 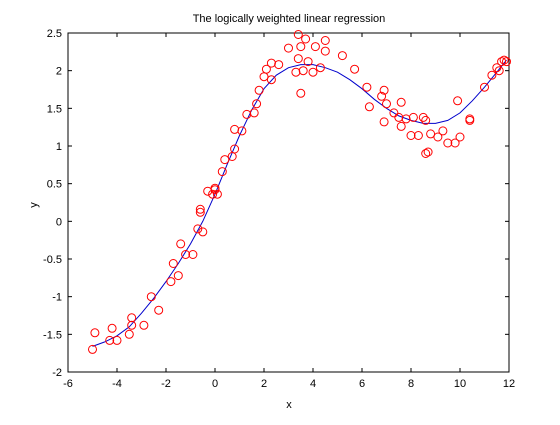 What do you see at coordinates (52, 335) in the screenshot?
I see `y-tick-label: -1.5` at bounding box center [52, 335].